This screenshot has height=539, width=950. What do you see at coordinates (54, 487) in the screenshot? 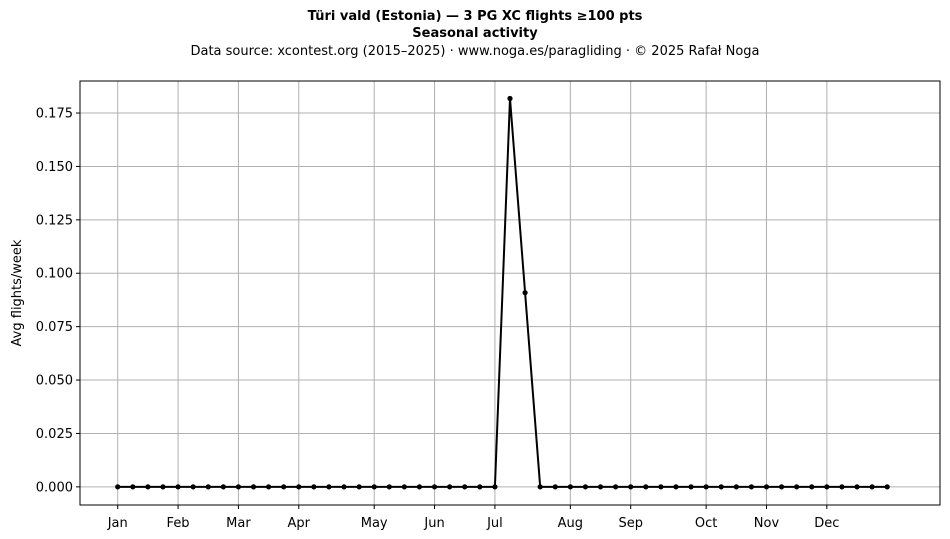
I see `y-tick-label: 0.000` at bounding box center [54, 487].